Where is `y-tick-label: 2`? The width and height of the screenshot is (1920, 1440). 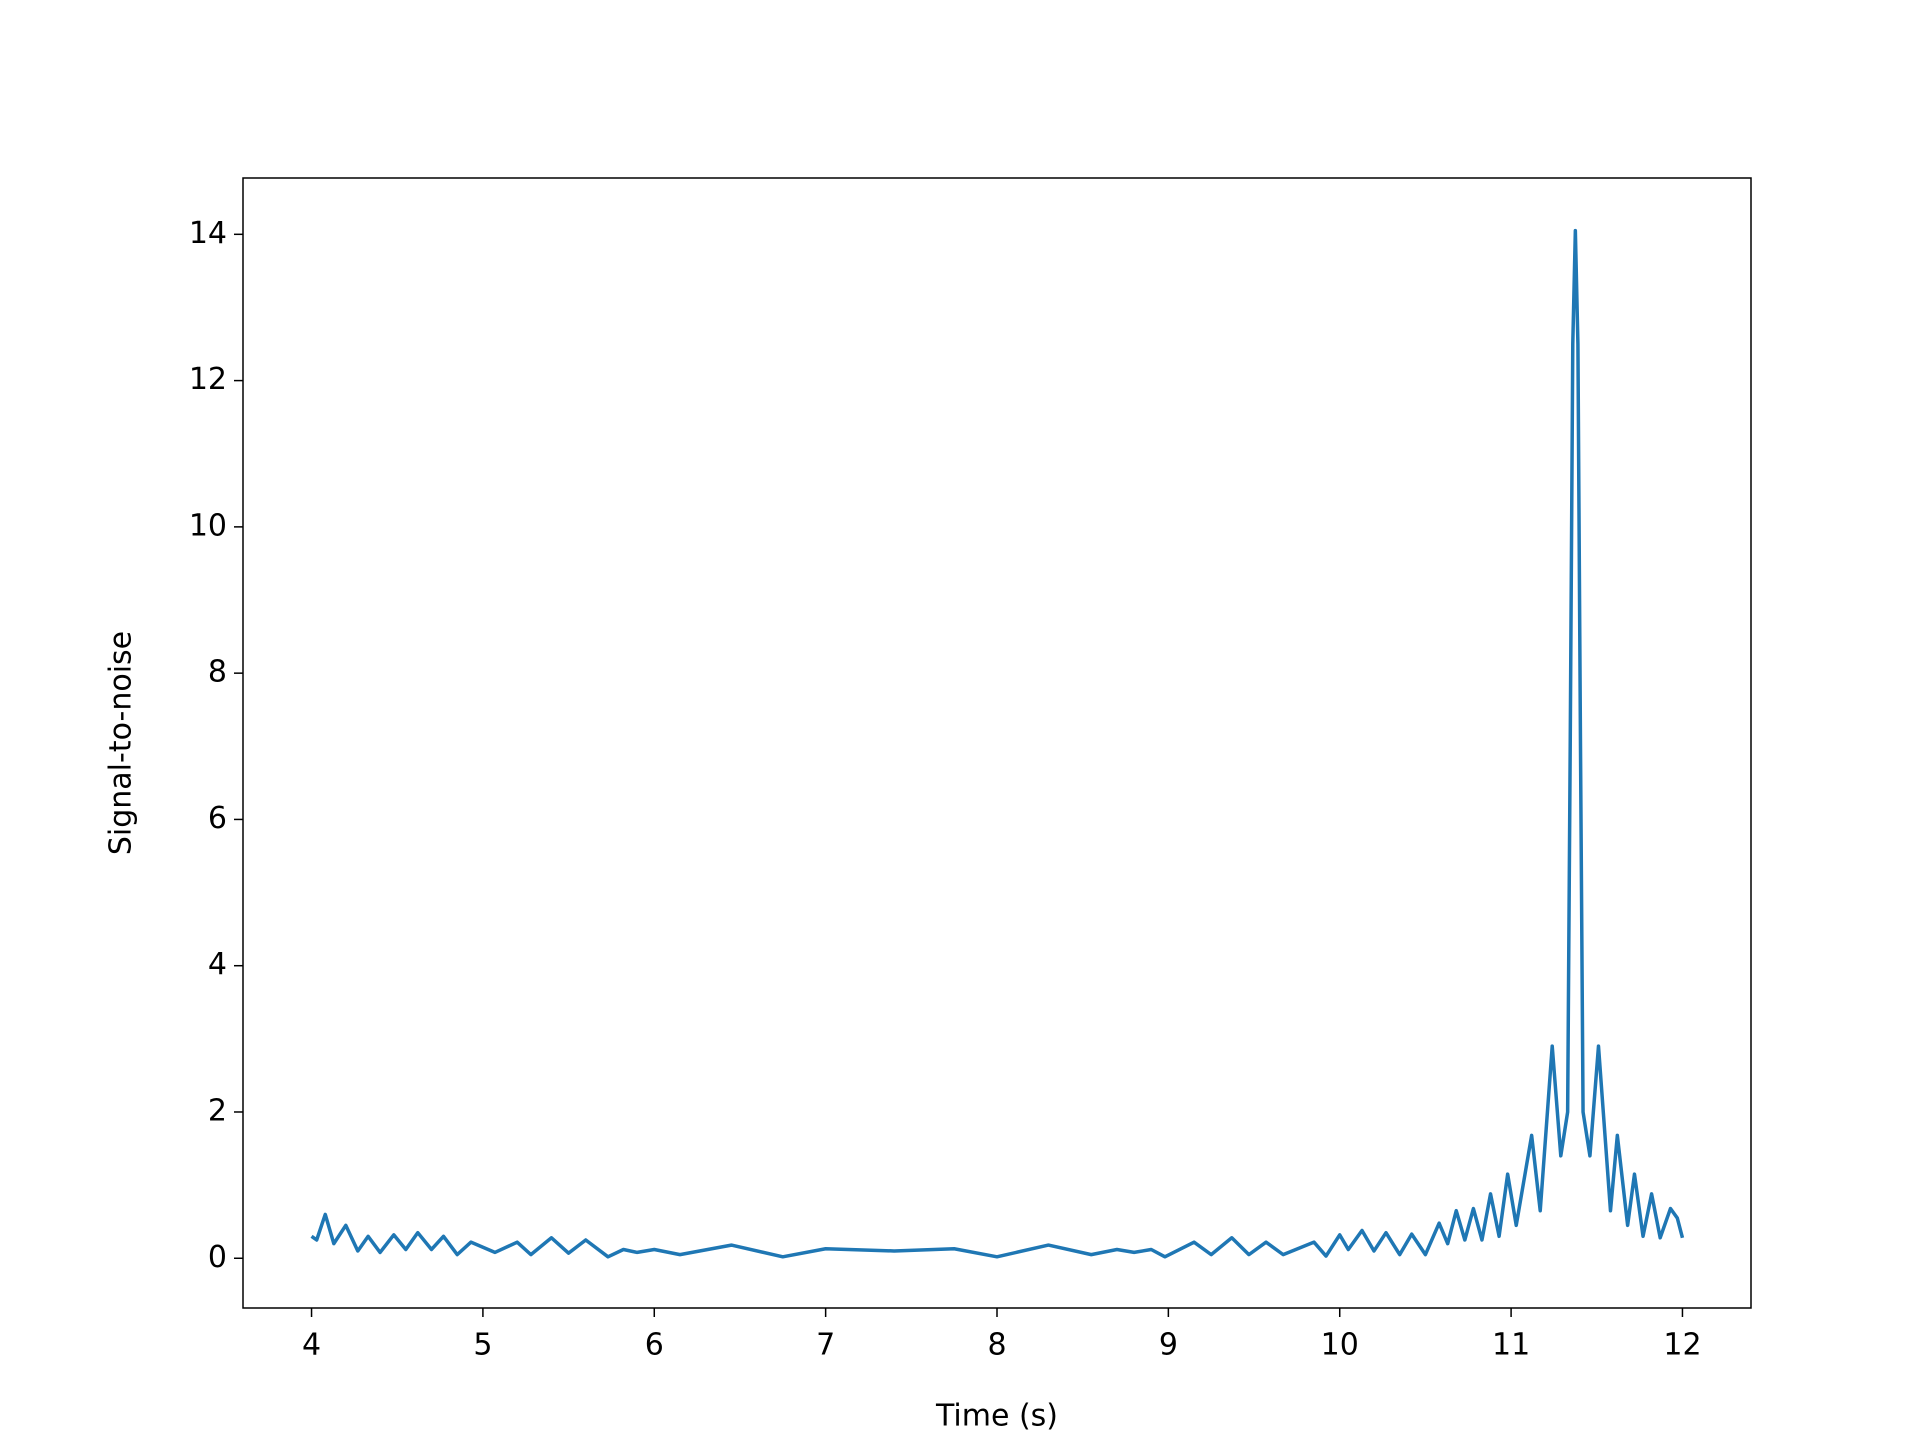 y-tick-label: 2 is located at coordinates (217, 1110).